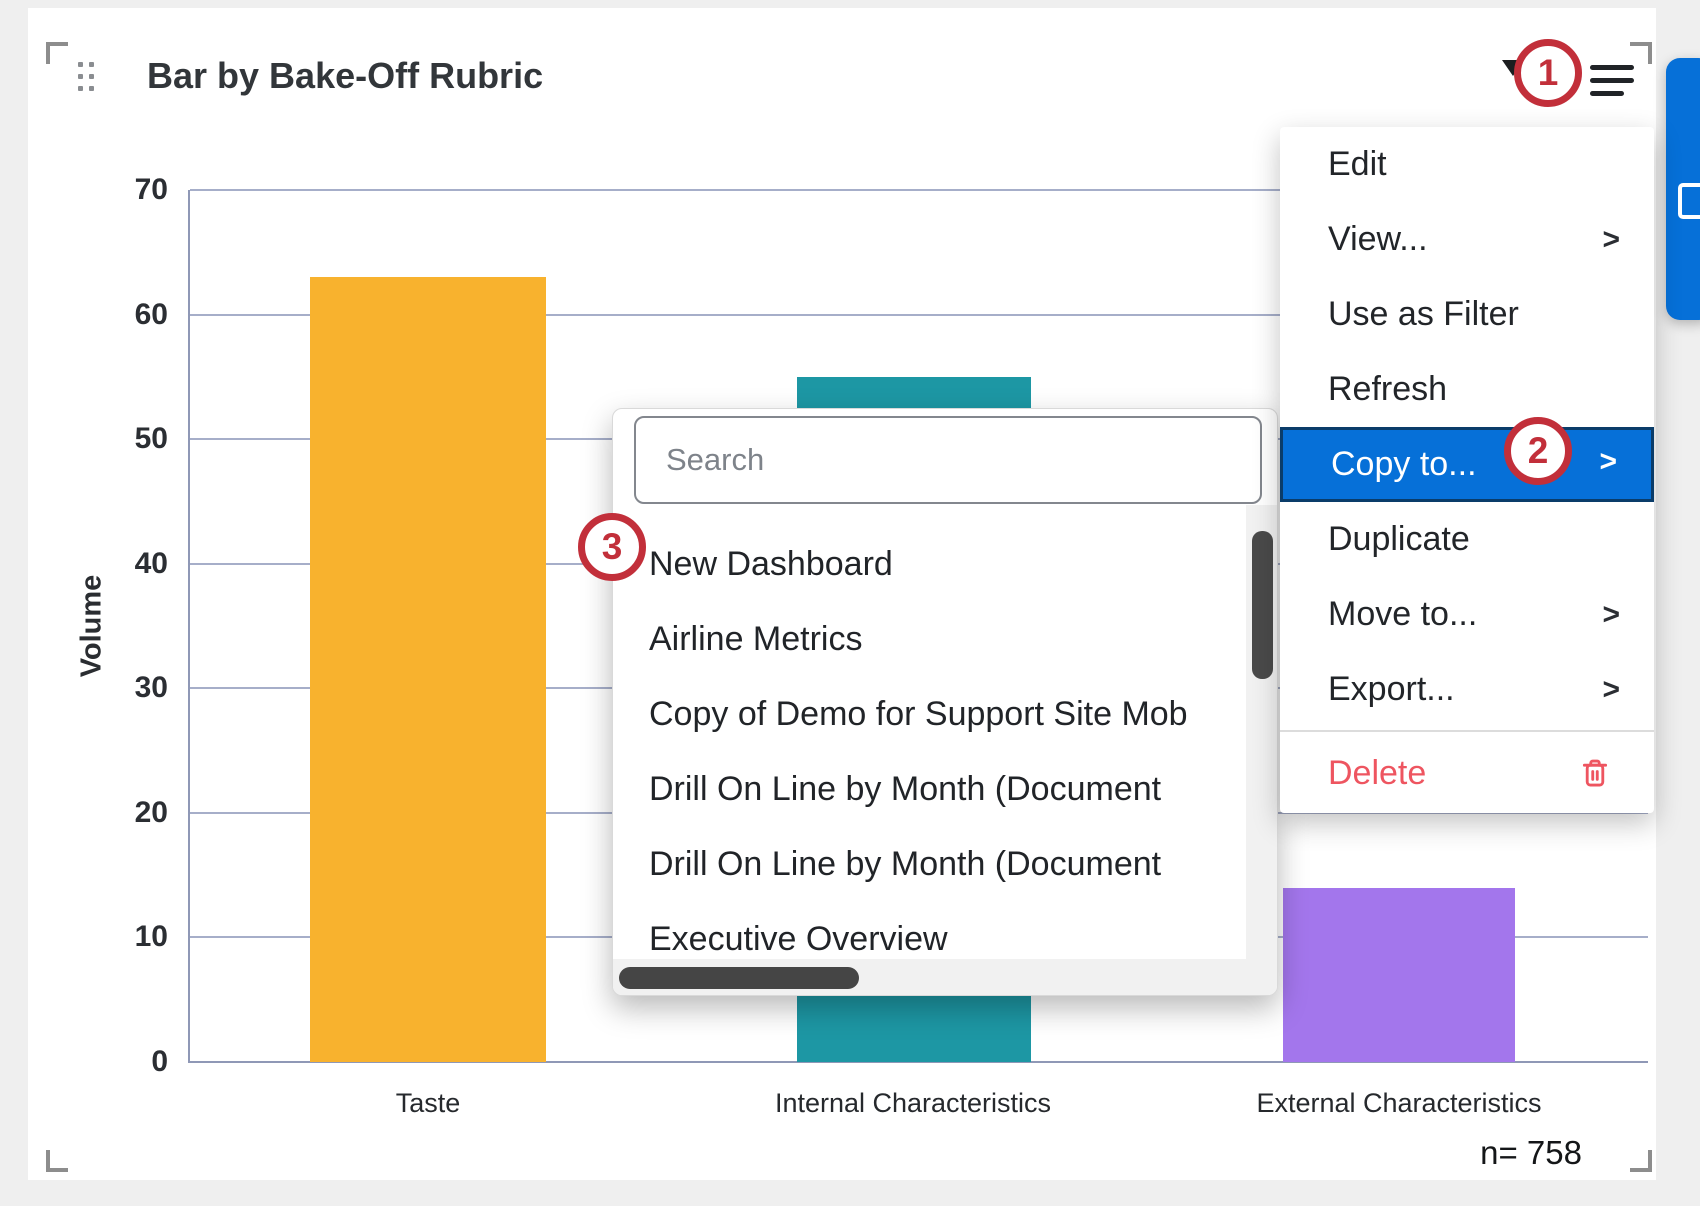  I want to click on menu-item-export: Export... >, so click(1467, 689).